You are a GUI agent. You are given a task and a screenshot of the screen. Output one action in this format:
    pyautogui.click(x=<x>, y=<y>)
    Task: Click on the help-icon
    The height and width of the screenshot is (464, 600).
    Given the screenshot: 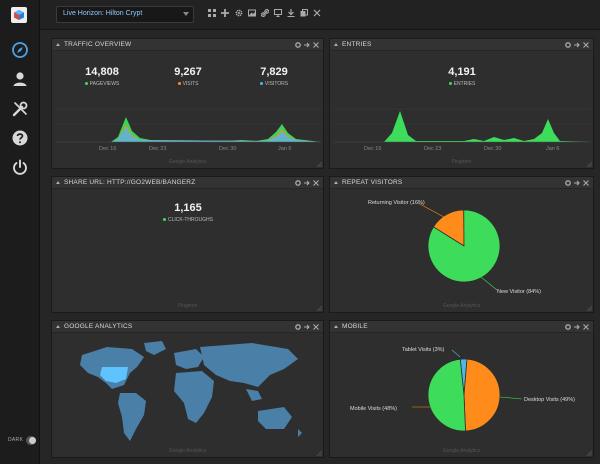 What is the action you would take?
    pyautogui.click(x=20, y=138)
    